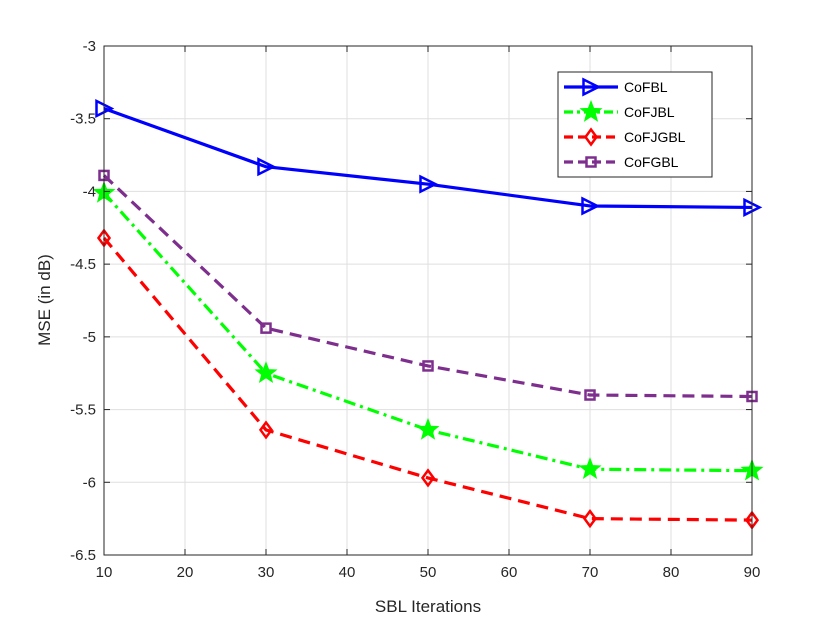  What do you see at coordinates (428, 606) in the screenshot?
I see `x-axis-label: SBL Iterations` at bounding box center [428, 606].